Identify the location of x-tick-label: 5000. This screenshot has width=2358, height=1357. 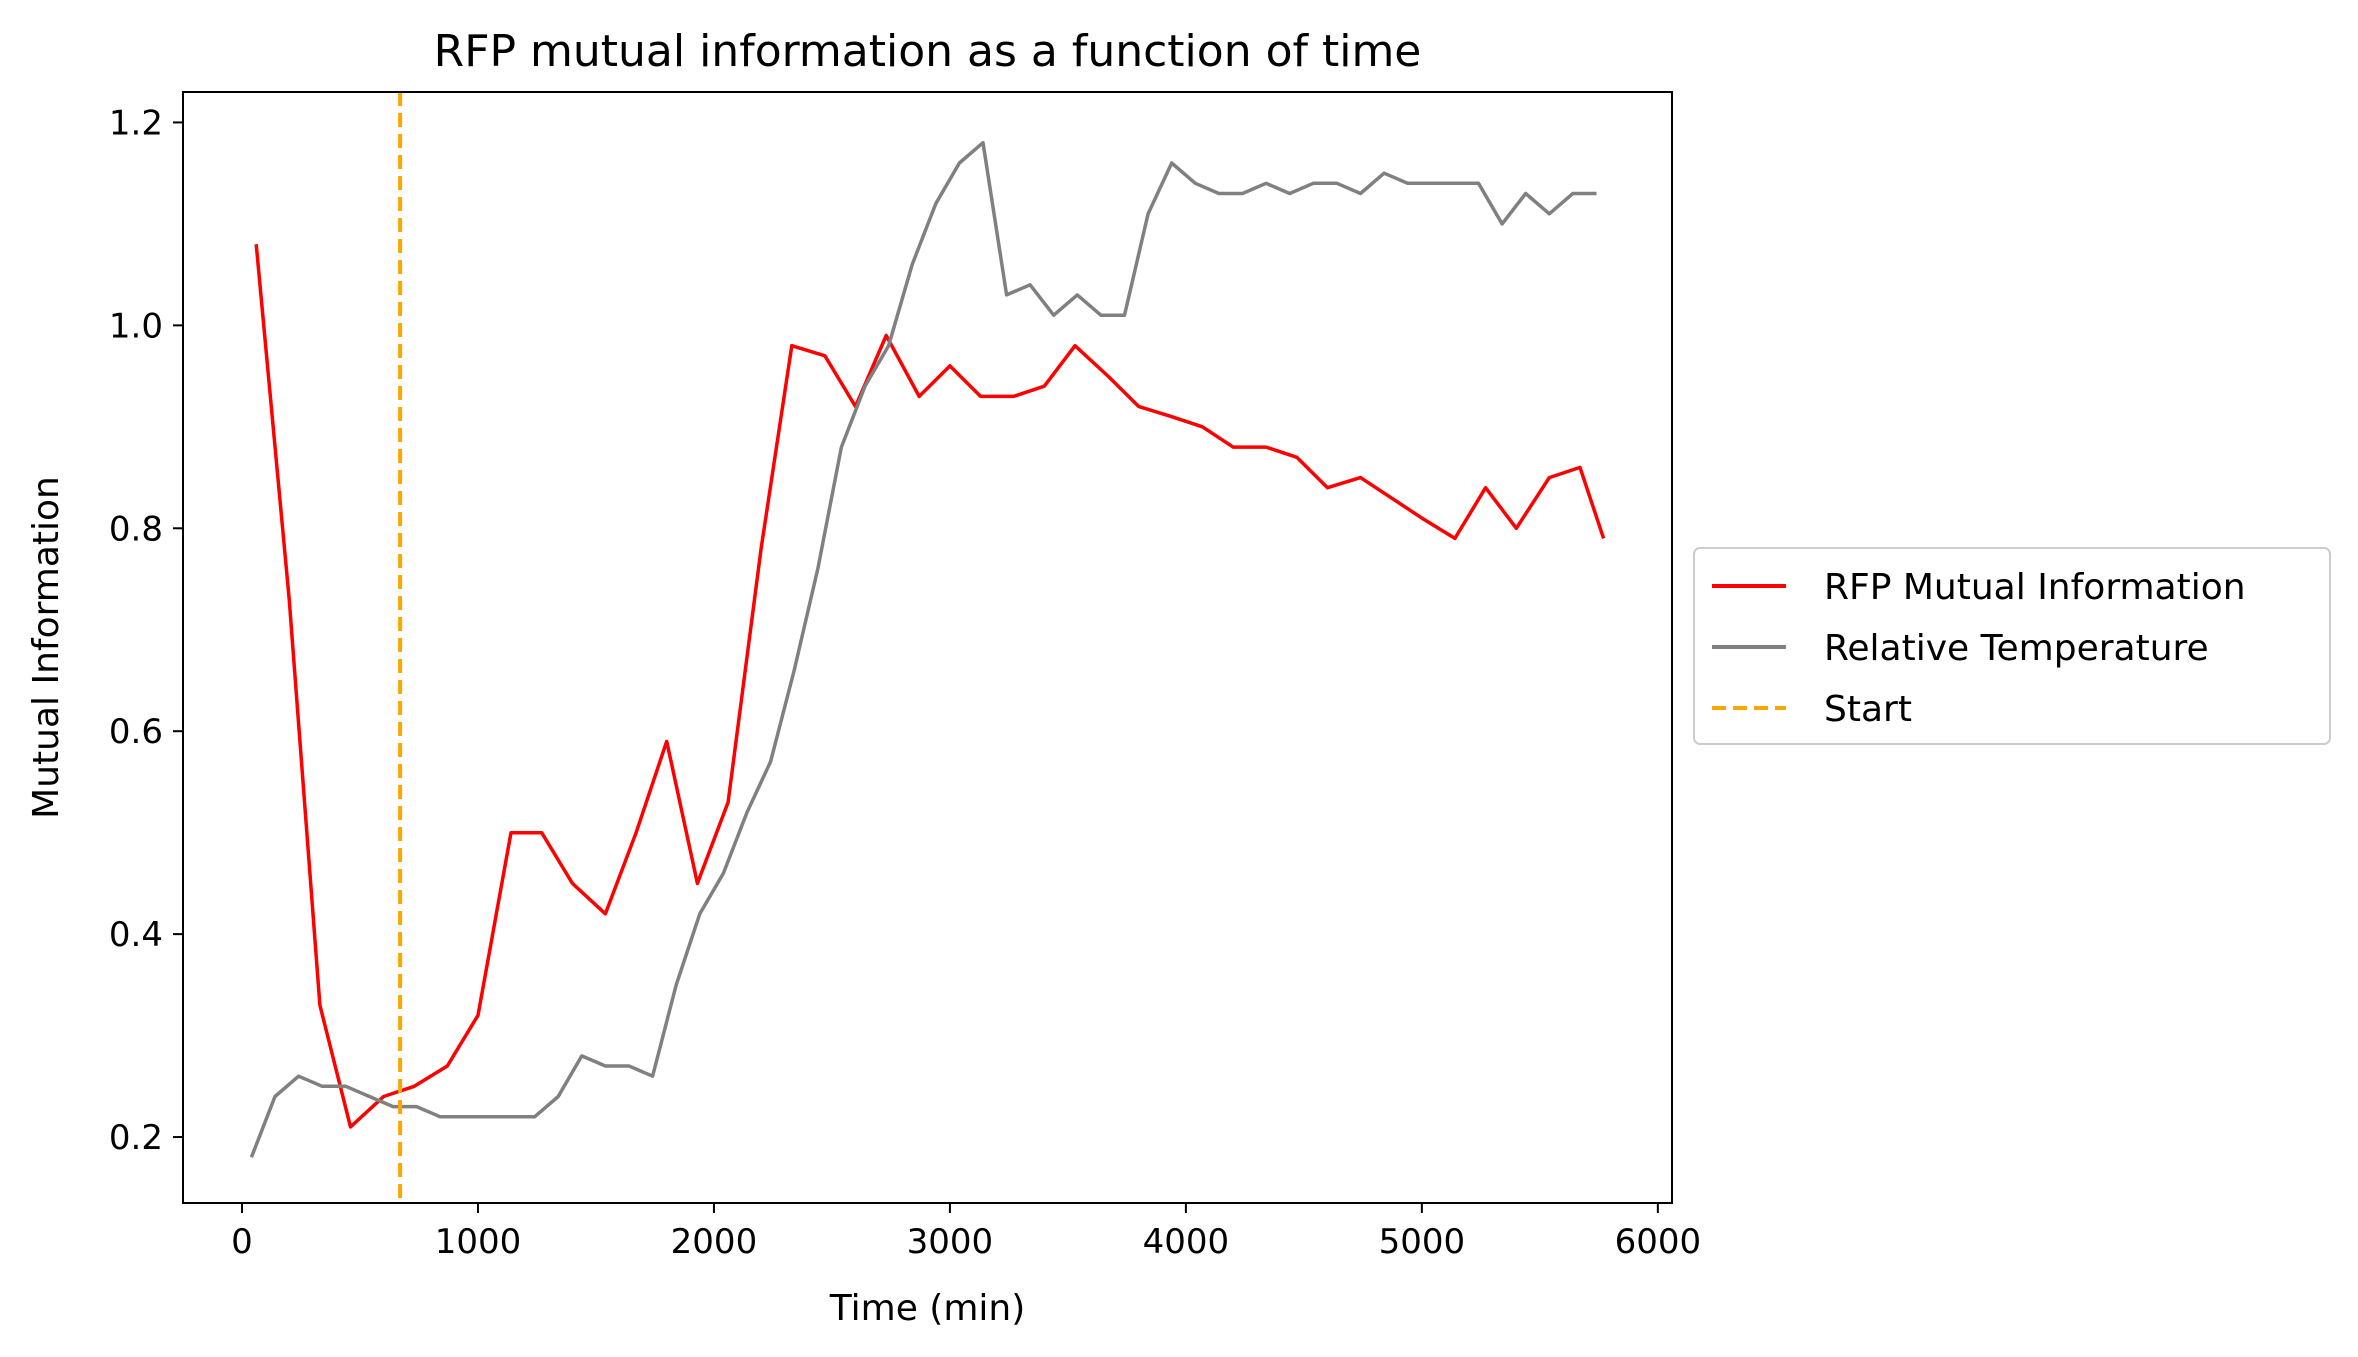
(1422, 1242).